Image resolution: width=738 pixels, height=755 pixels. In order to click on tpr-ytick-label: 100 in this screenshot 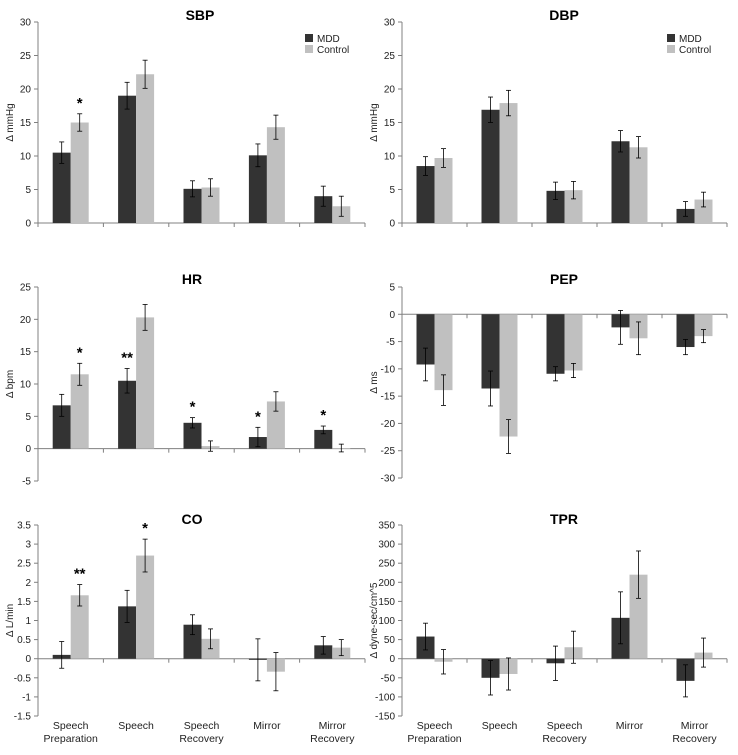, I will do `click(386, 621)`.